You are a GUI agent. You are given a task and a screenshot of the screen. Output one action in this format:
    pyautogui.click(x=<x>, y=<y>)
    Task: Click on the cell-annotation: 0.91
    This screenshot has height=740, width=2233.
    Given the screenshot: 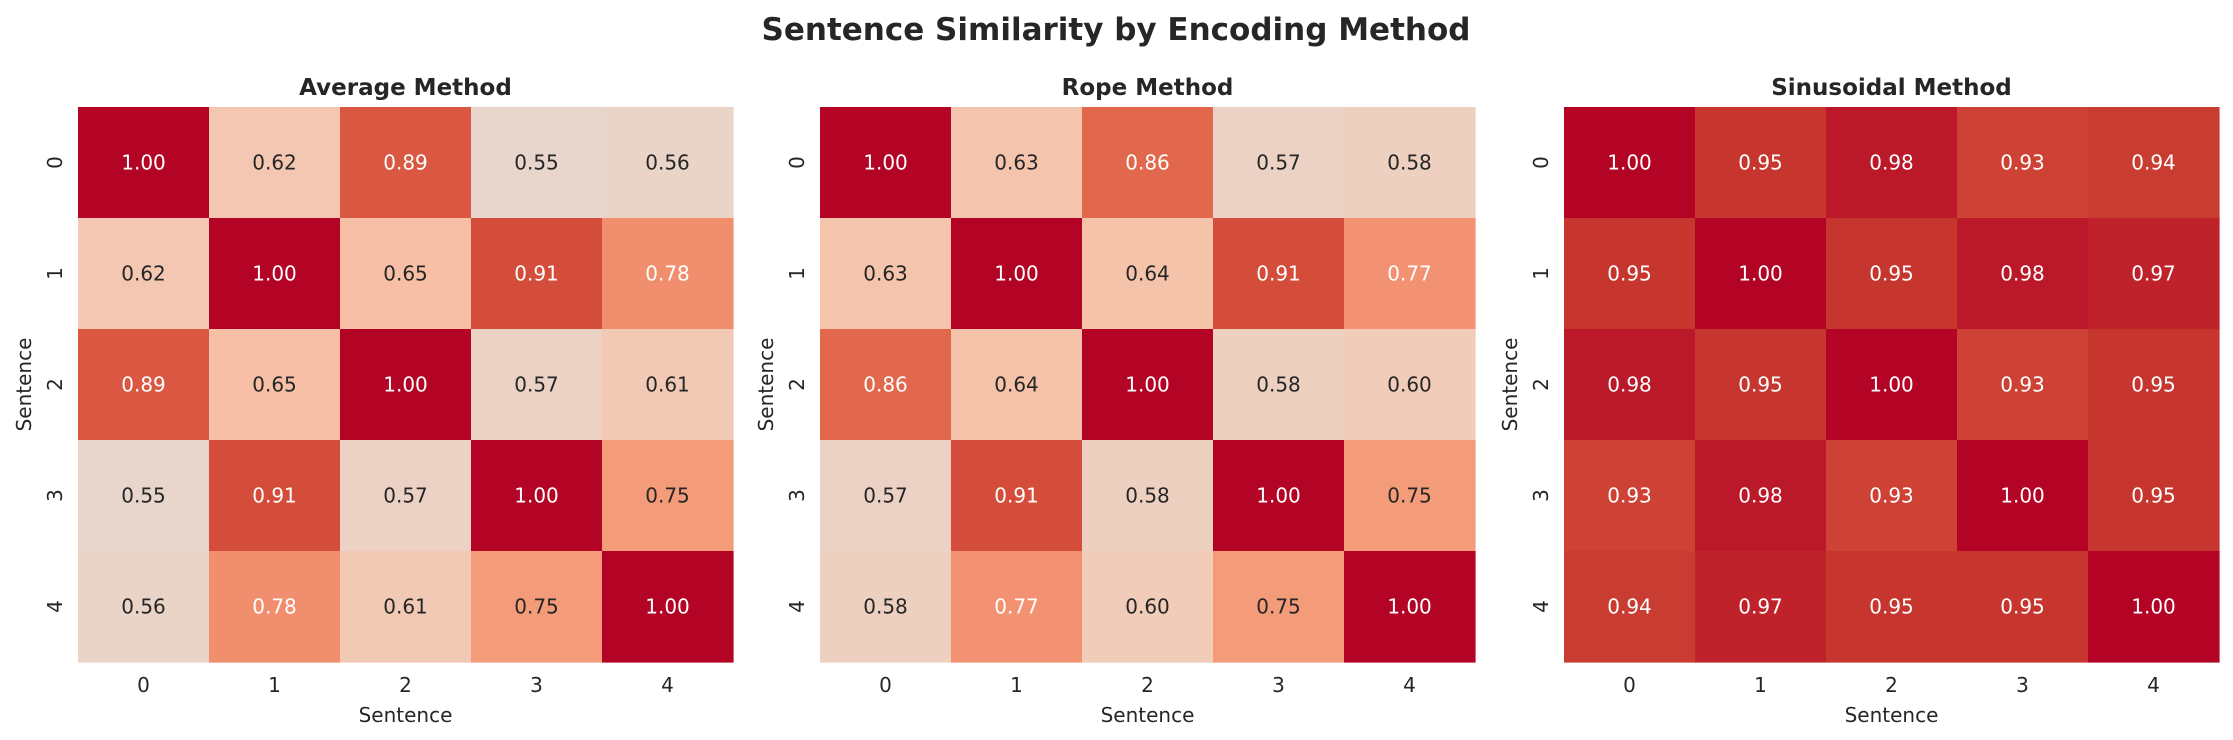 What is the action you would take?
    pyautogui.click(x=1278, y=274)
    